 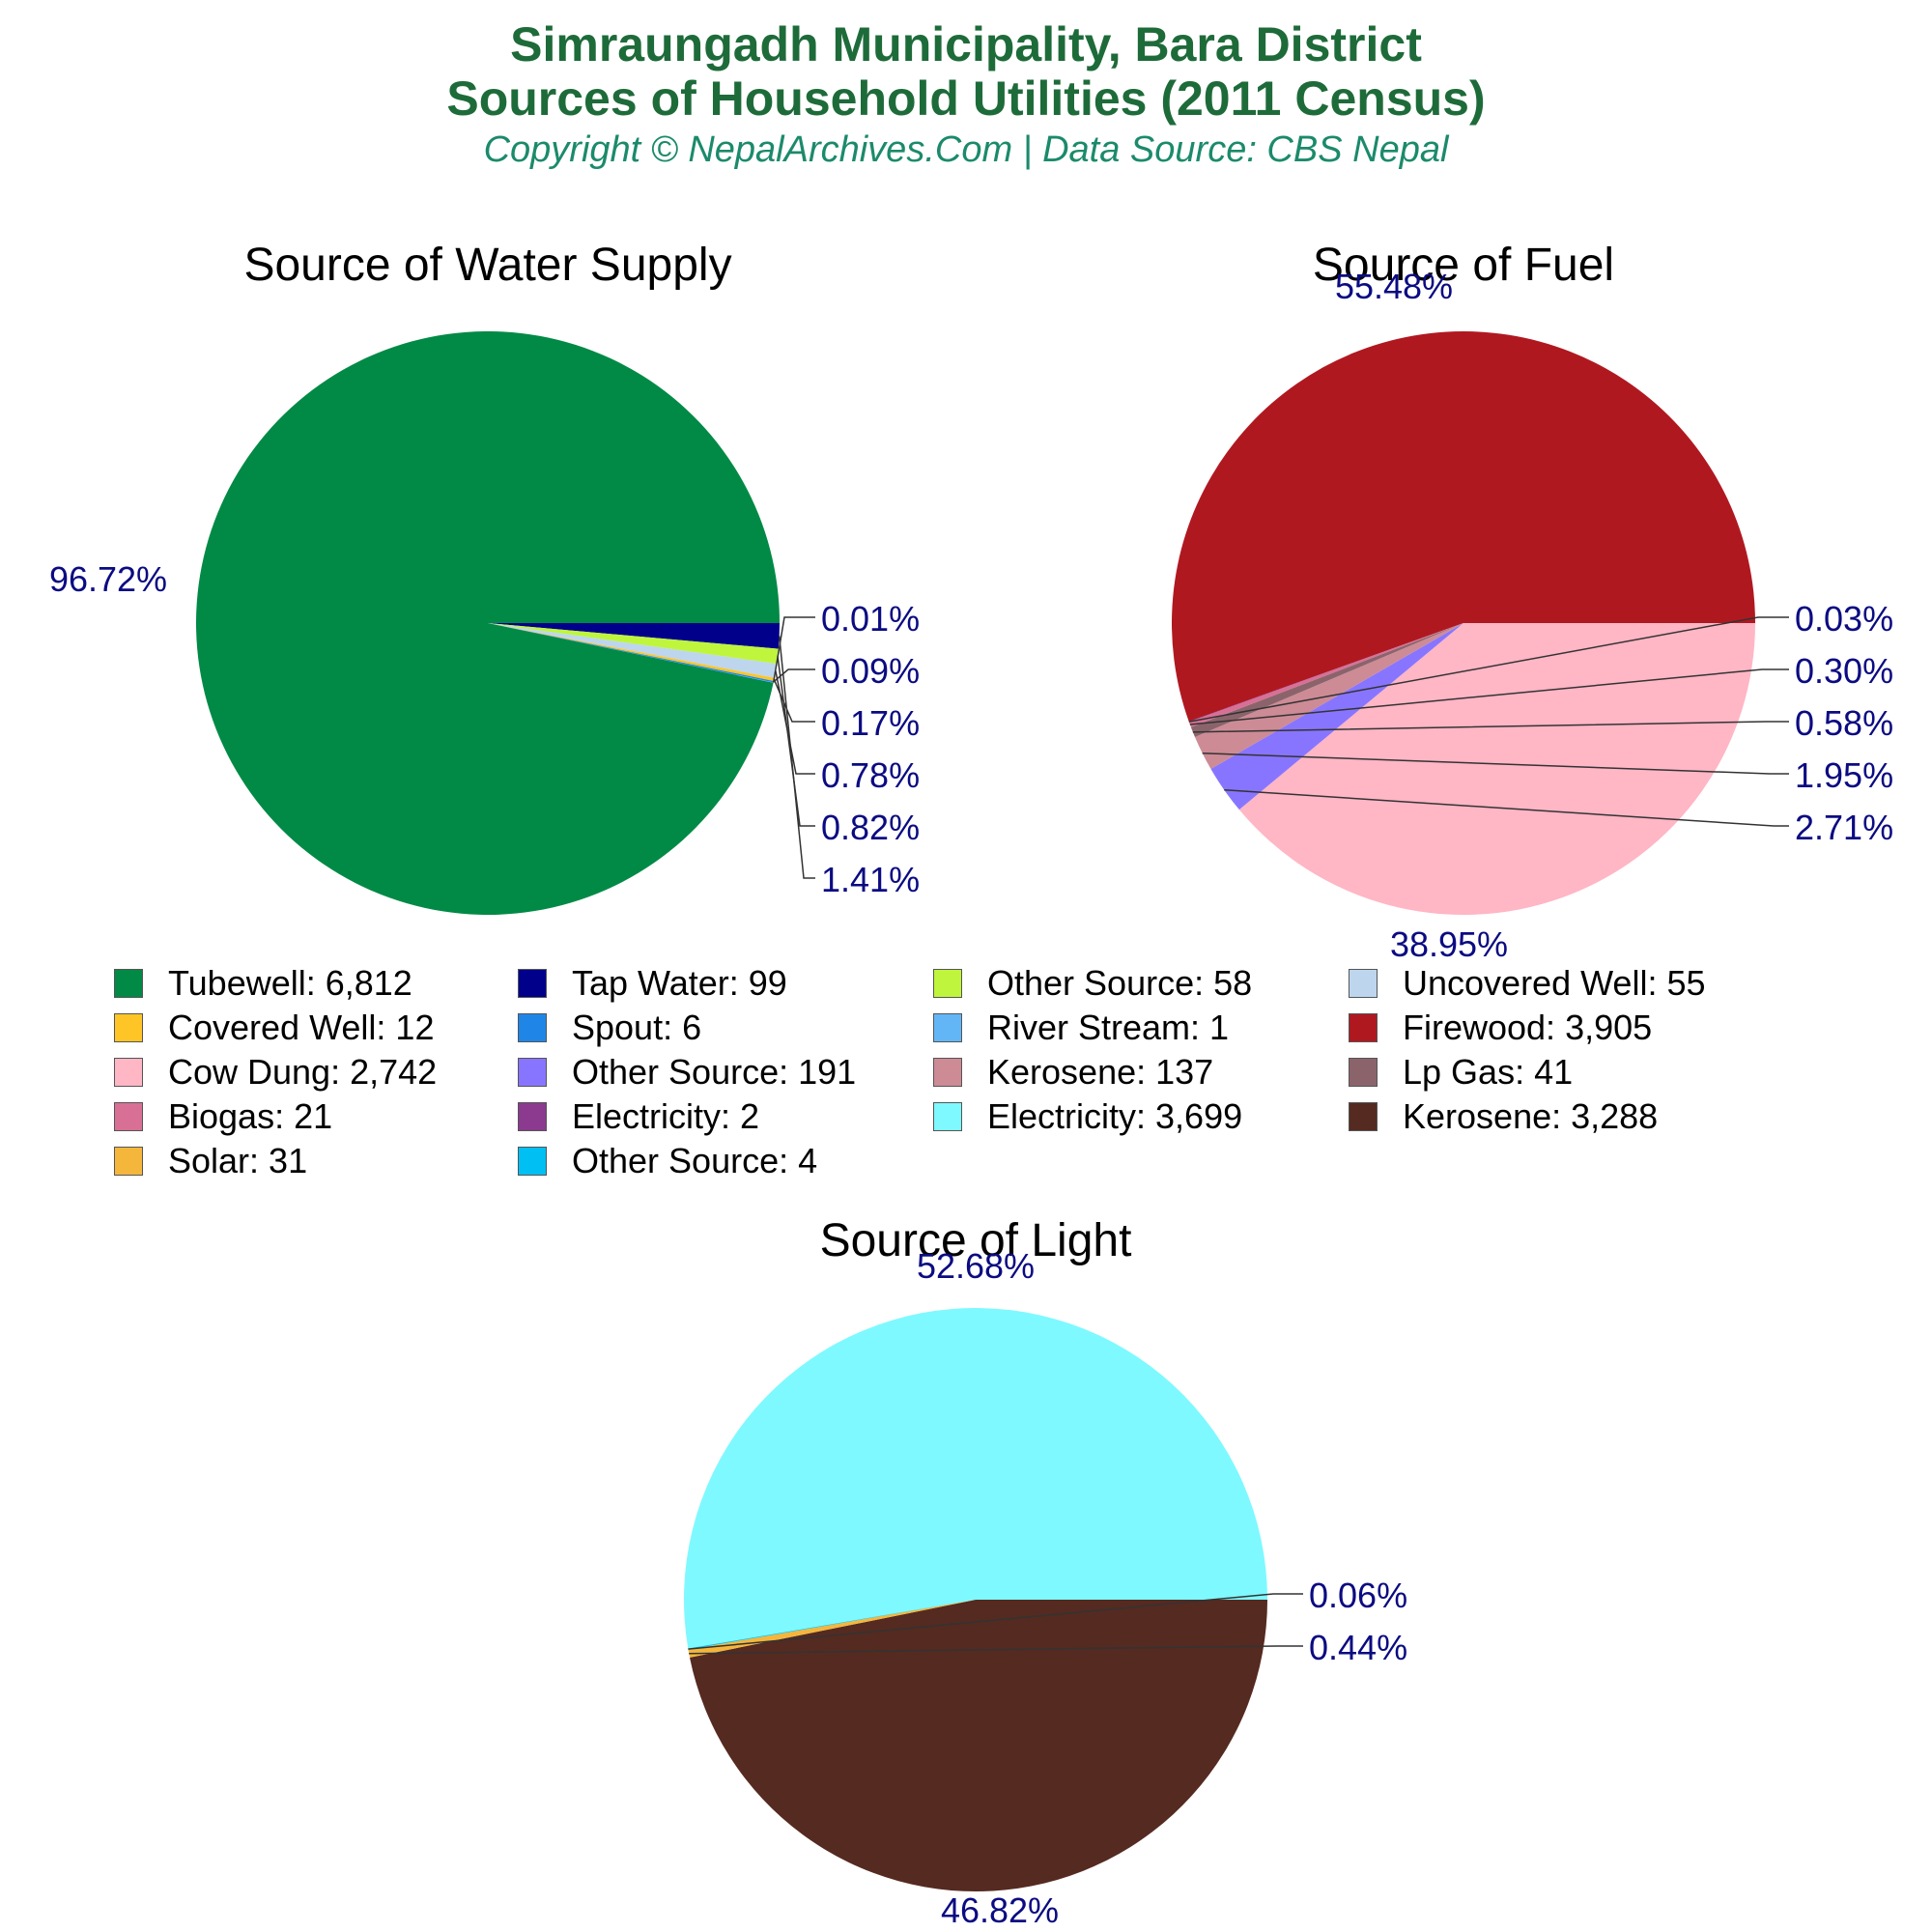 What do you see at coordinates (1100, 1072) in the screenshot?
I see `legend-label: Kerosene: 137` at bounding box center [1100, 1072].